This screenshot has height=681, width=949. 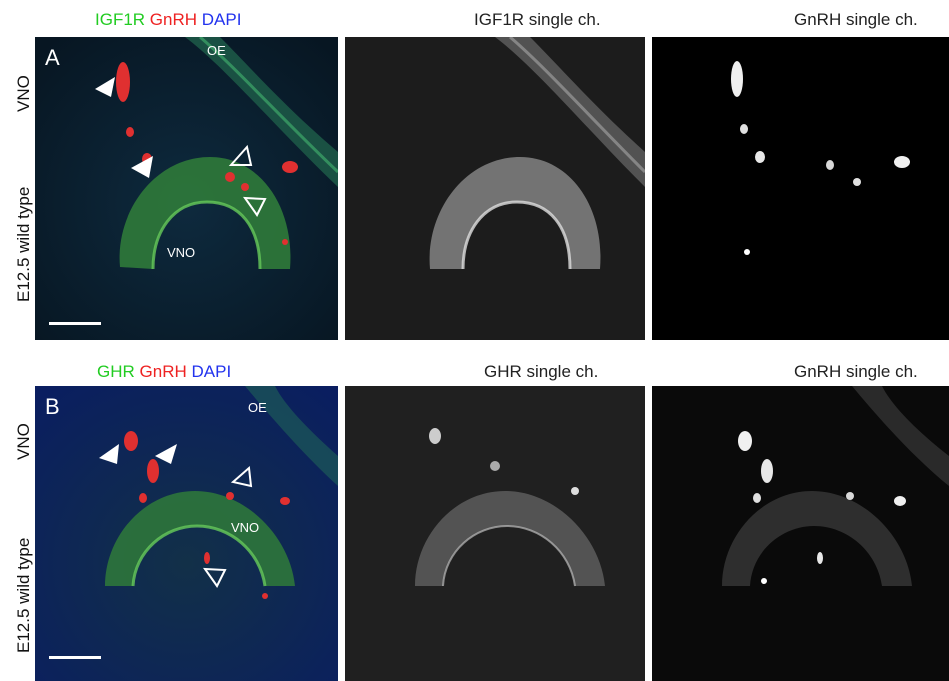 I want to click on scale-bar-a, so click(x=75, y=323).